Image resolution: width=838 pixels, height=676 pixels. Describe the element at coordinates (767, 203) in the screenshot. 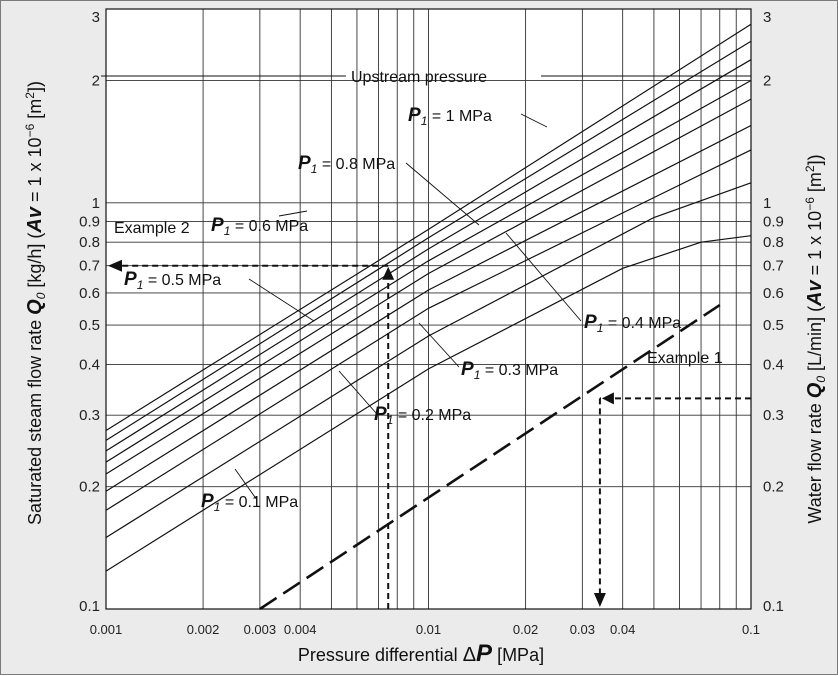

I see `y-tick-label-right: 1` at that location.